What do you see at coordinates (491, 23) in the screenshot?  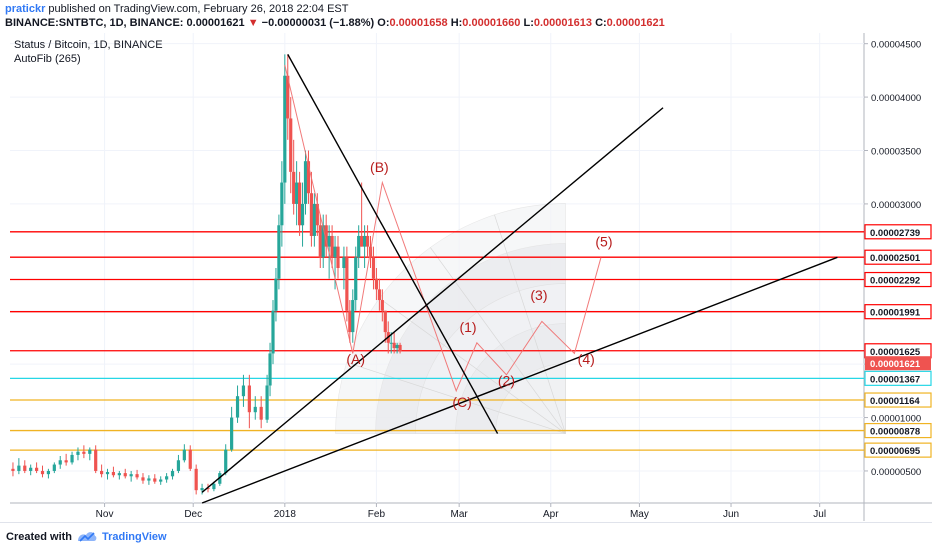 I see `high-value: 0.00001660` at bounding box center [491, 23].